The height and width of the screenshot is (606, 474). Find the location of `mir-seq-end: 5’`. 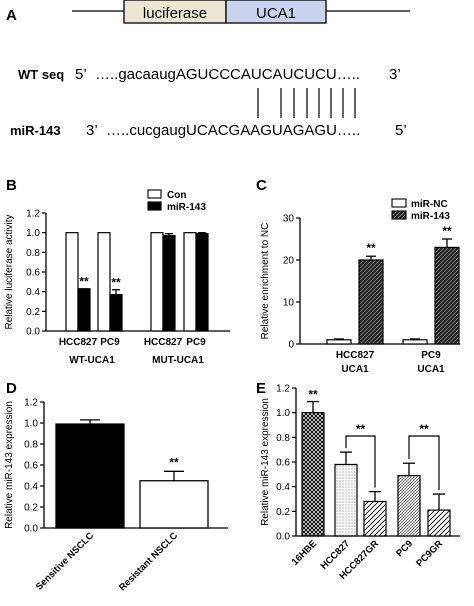

mir-seq-end: 5’ is located at coordinates (401, 130).